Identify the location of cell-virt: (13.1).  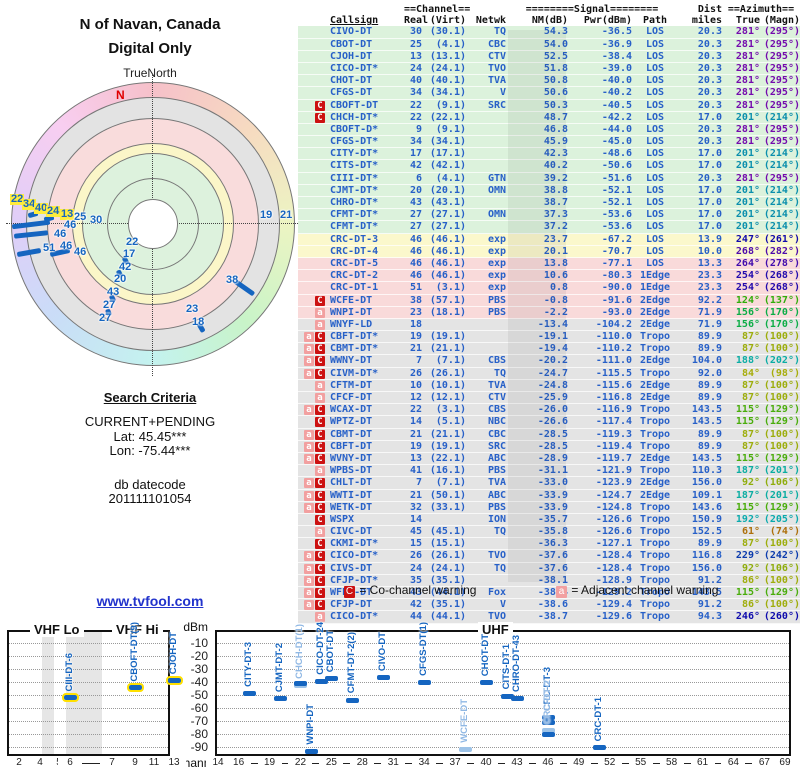
(447, 56).